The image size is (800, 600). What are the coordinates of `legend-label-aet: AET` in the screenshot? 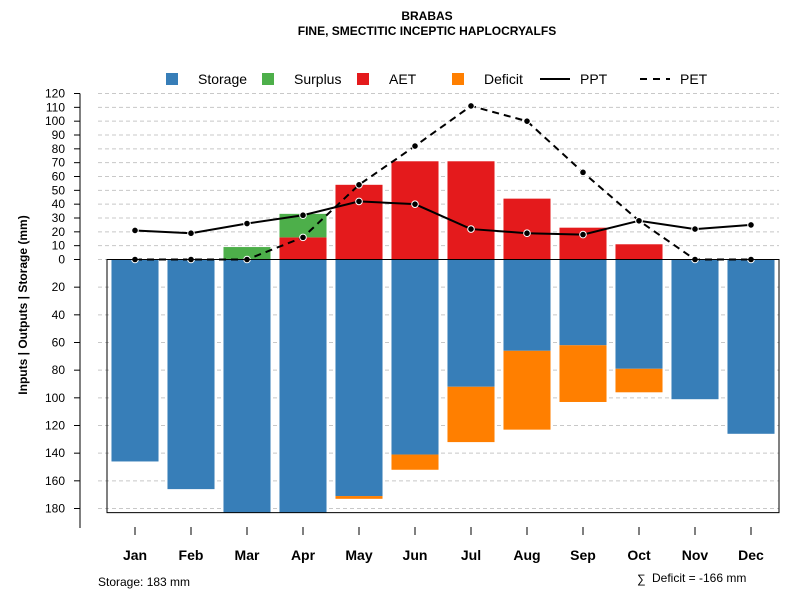 It's located at (403, 79).